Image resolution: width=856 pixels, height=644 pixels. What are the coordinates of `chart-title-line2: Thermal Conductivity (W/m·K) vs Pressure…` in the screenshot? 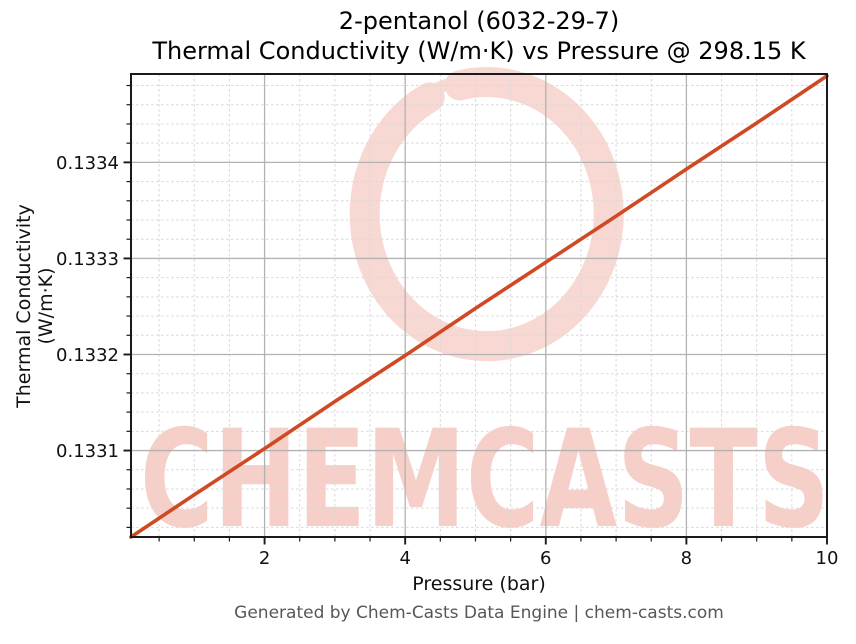 It's located at (479, 51).